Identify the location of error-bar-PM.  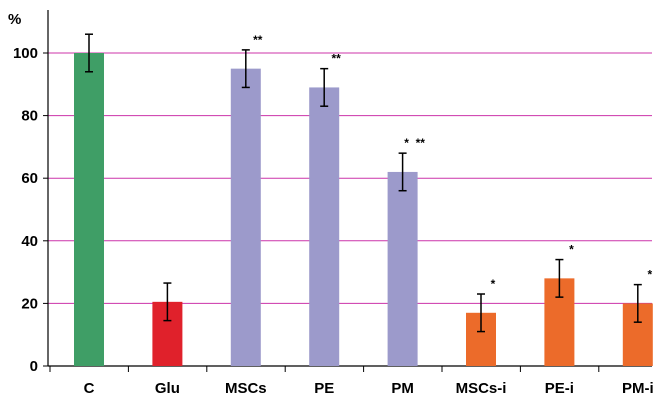
(402, 172).